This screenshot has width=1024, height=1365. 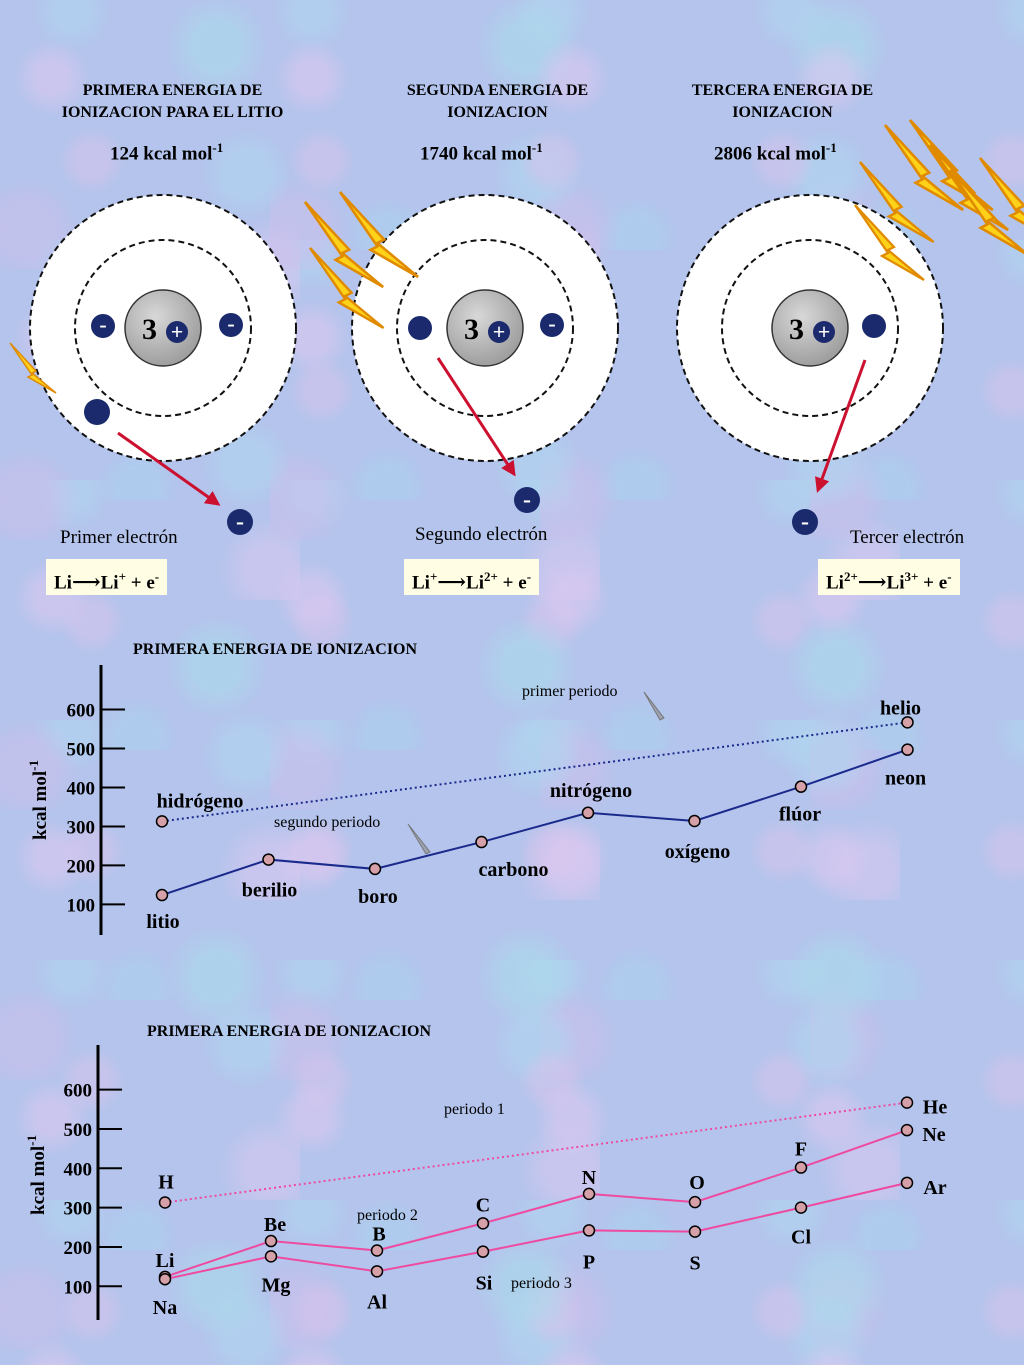 I want to click on point-label: helio, so click(x=900, y=708).